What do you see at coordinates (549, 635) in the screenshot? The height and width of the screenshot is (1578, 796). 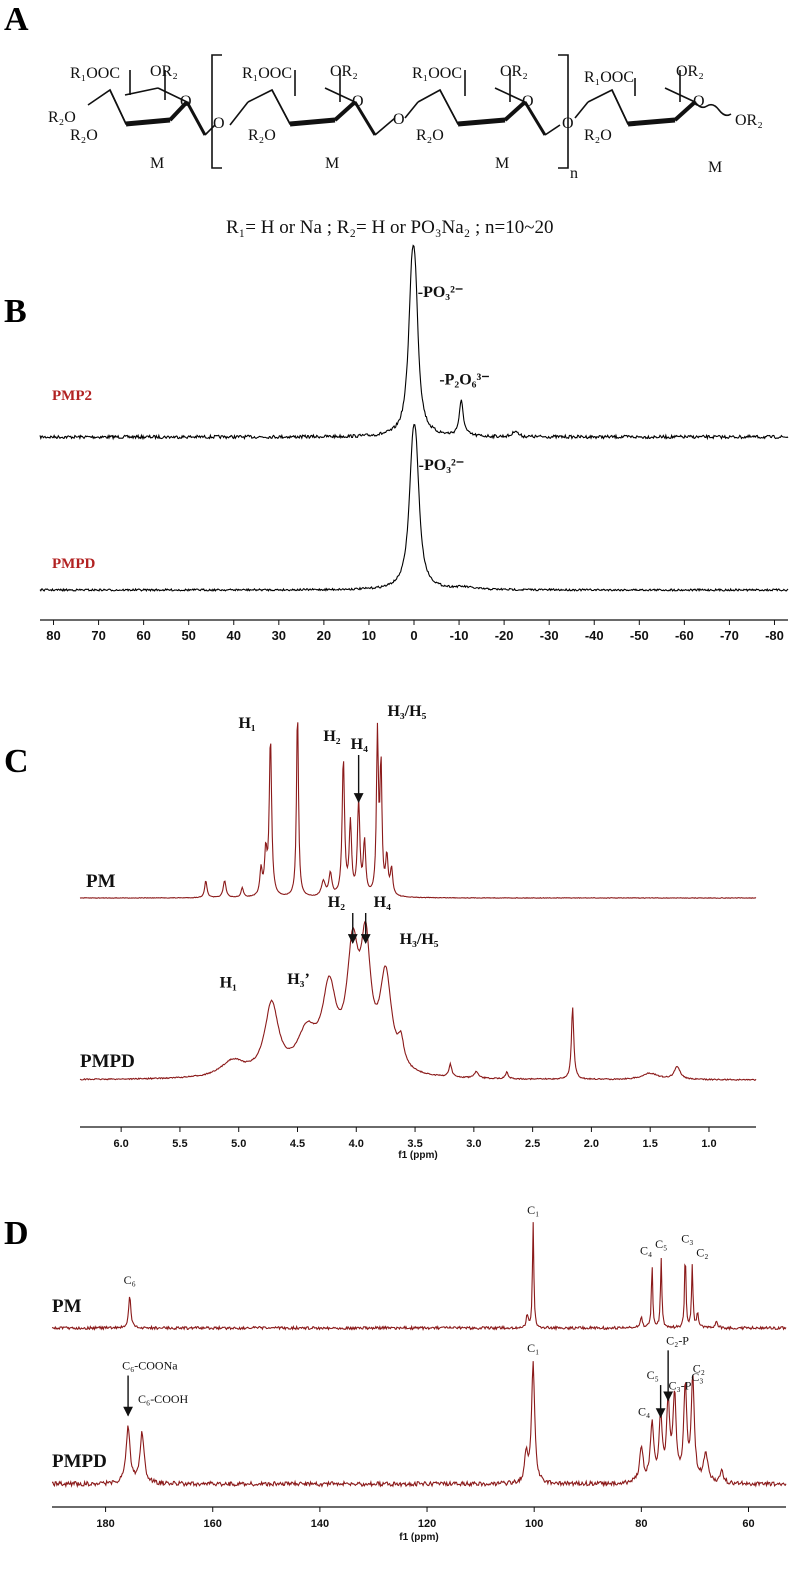 I see `x-tick-label: -30` at bounding box center [549, 635].